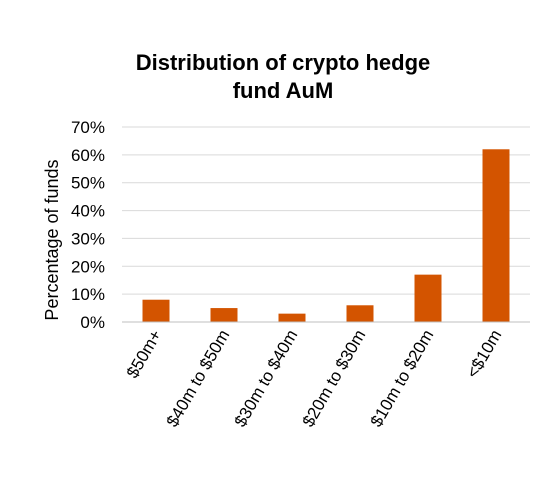 This screenshot has width=560, height=492. Describe the element at coordinates (88, 127) in the screenshot. I see `y-tick-label: 70%` at that location.